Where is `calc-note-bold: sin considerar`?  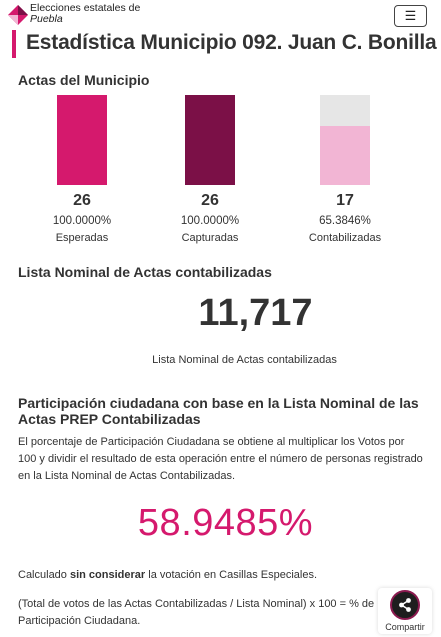 calc-note-bold: sin considerar is located at coordinates (107, 575).